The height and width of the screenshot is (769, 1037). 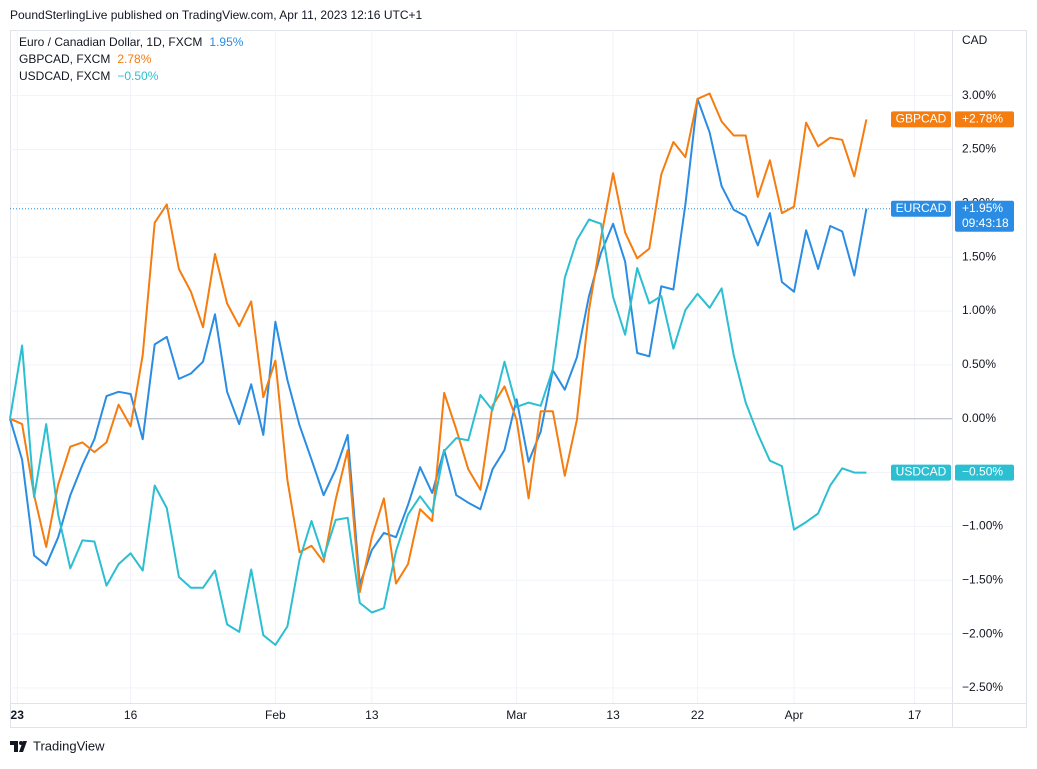 What do you see at coordinates (982, 687) in the screenshot?
I see `y-tick-label: −2.50%` at bounding box center [982, 687].